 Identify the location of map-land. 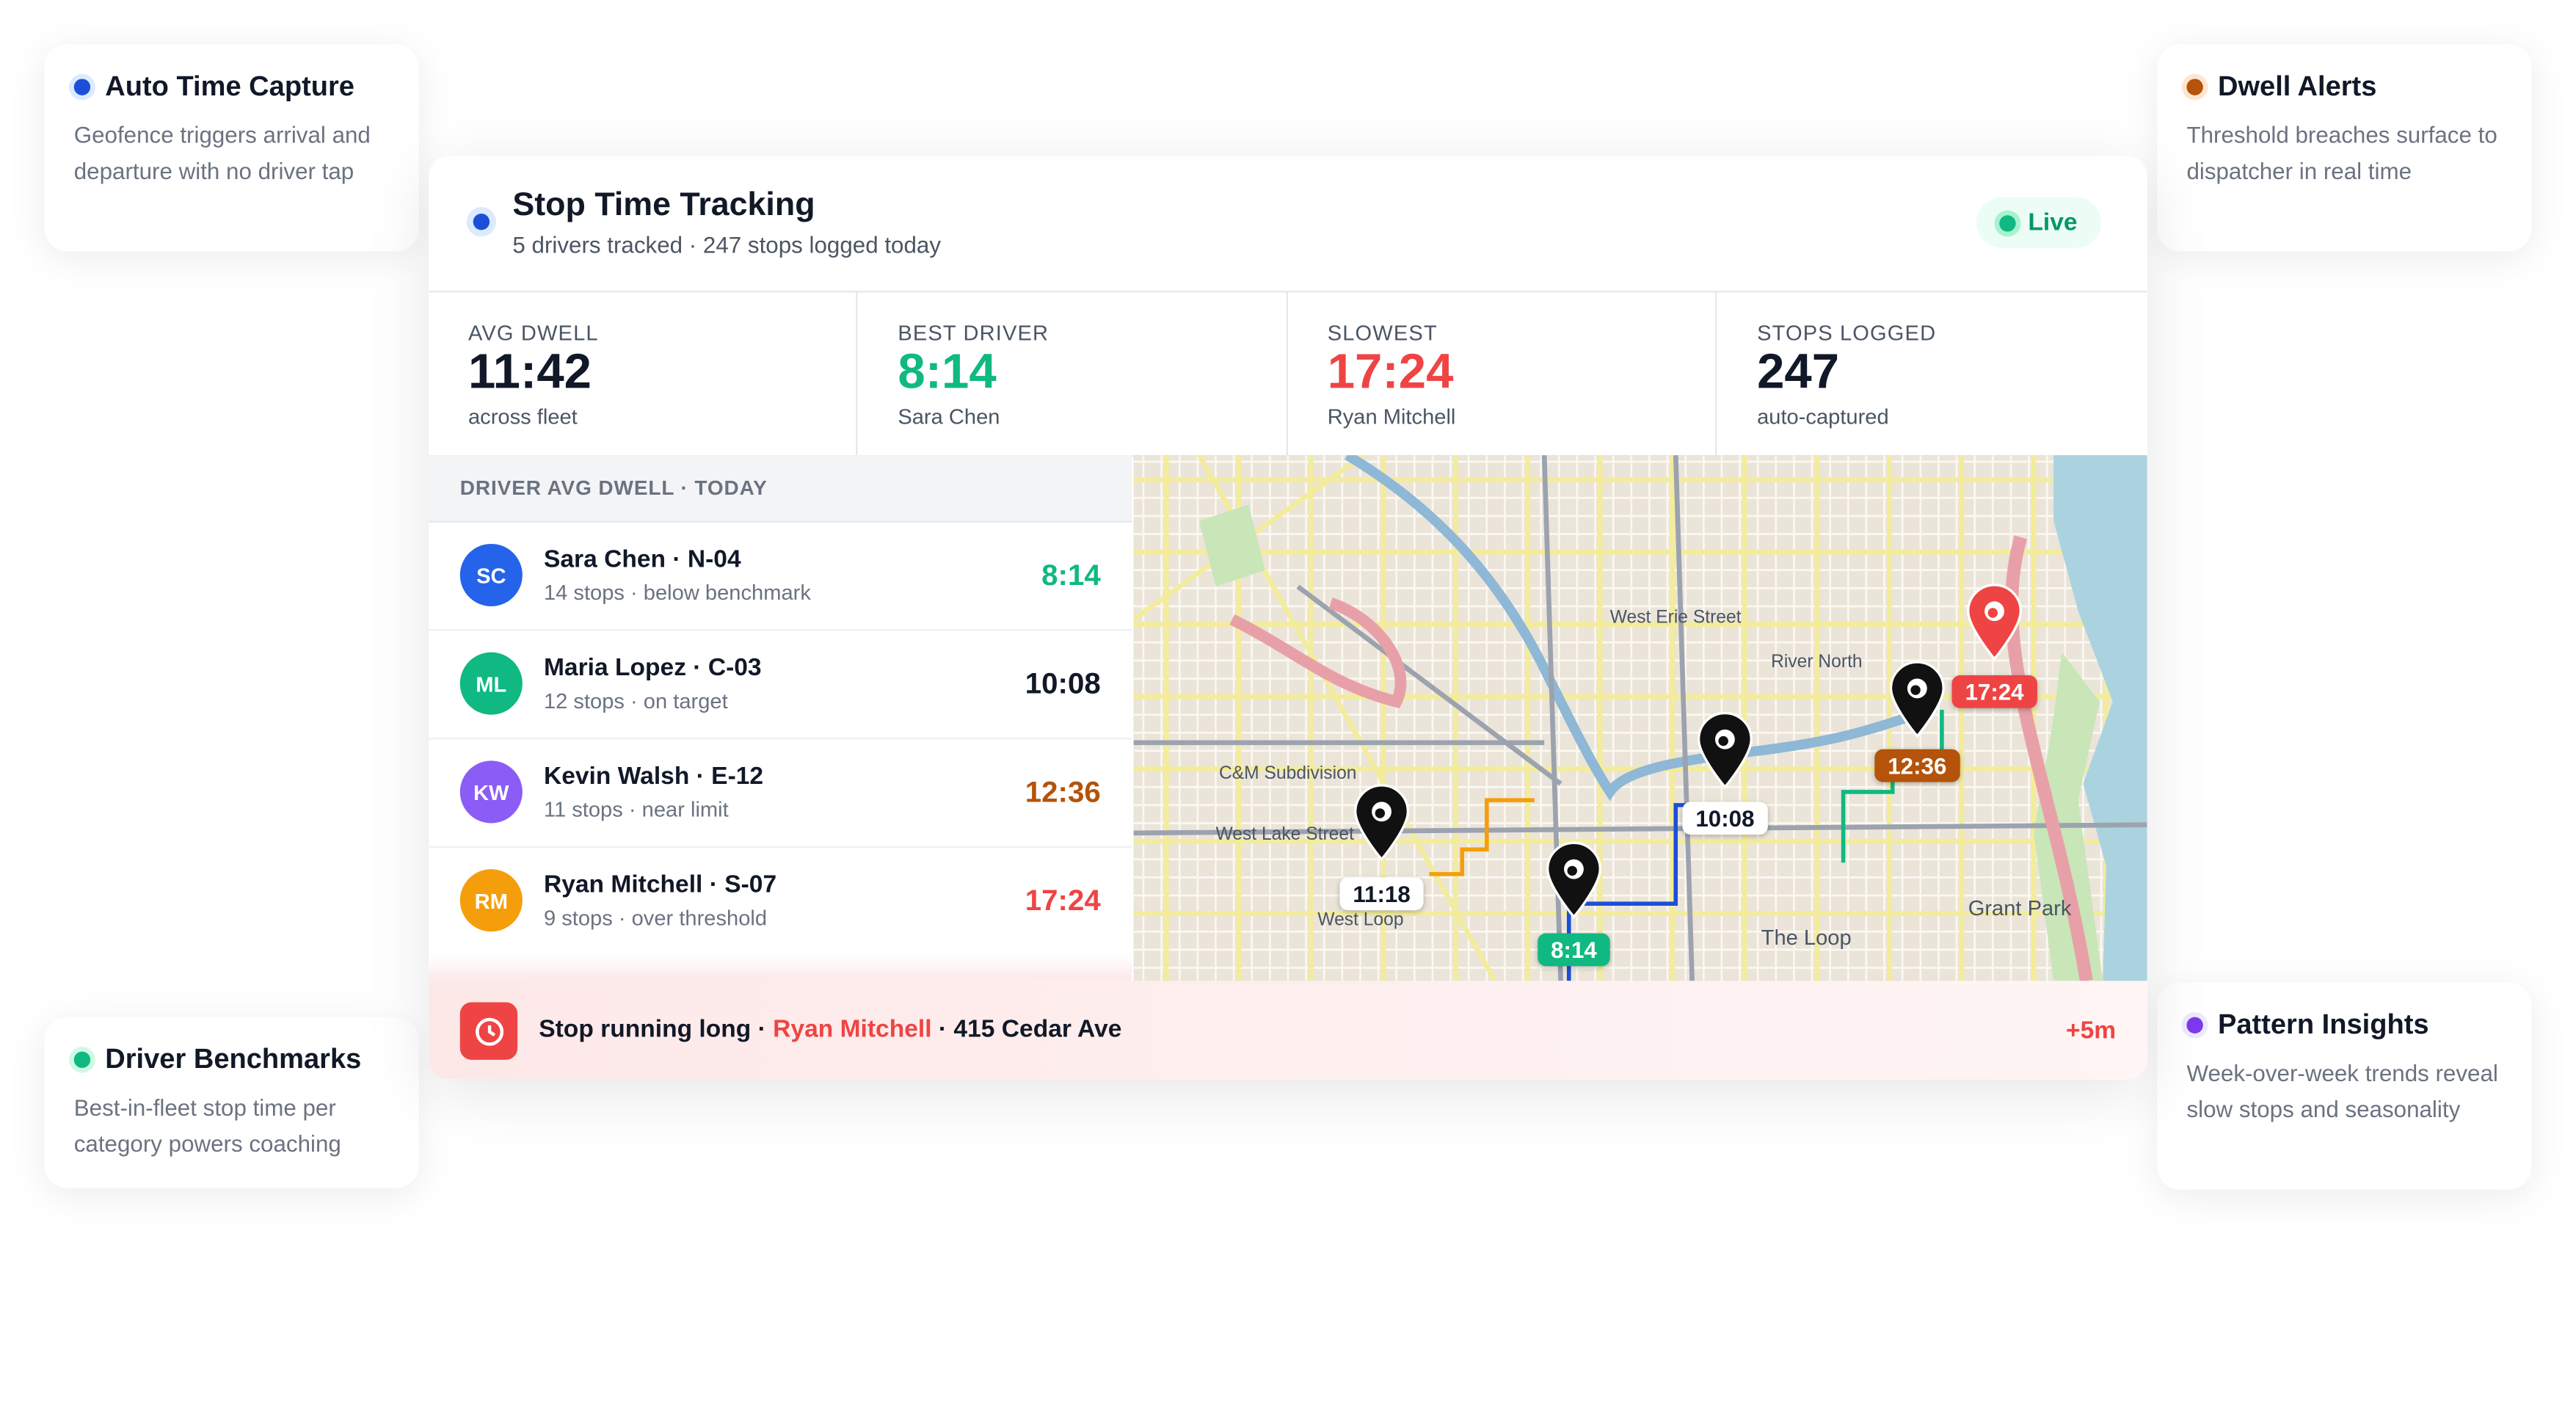
(1640, 718).